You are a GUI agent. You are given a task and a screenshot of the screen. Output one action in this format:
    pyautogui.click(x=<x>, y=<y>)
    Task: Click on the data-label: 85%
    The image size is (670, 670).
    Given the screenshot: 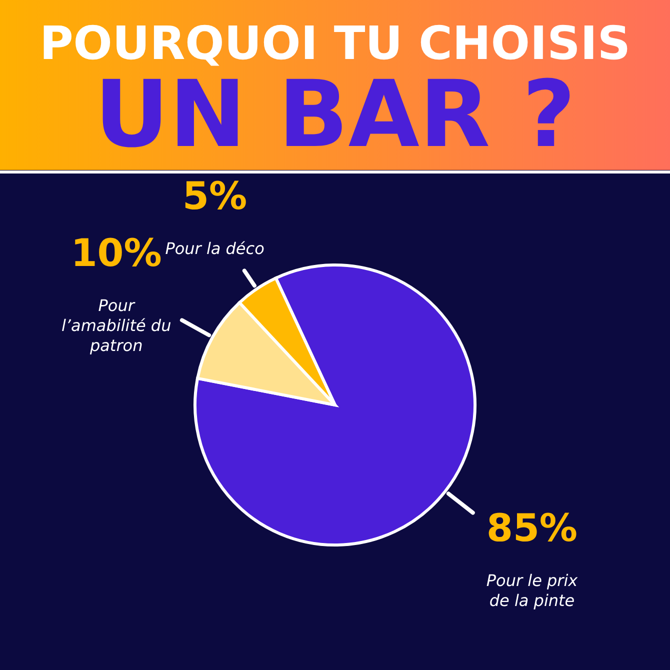 What is the action you would take?
    pyautogui.click(x=532, y=528)
    